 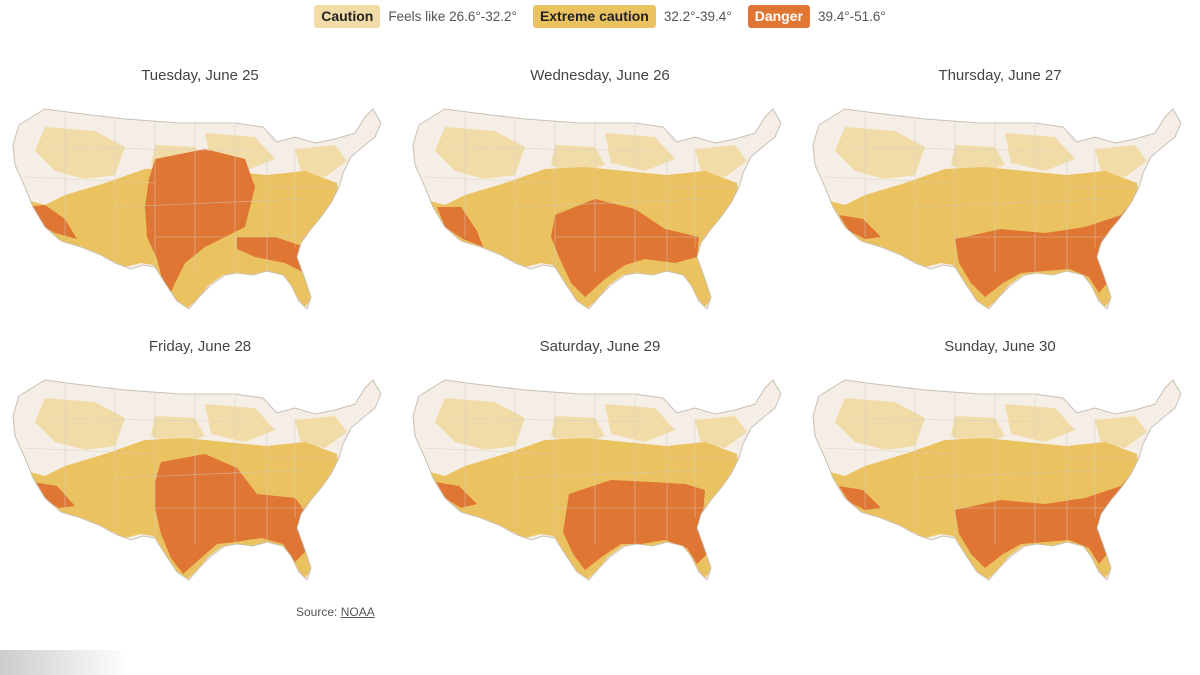 I want to click on map-title: Thursday, June 27, so click(x=1000, y=75).